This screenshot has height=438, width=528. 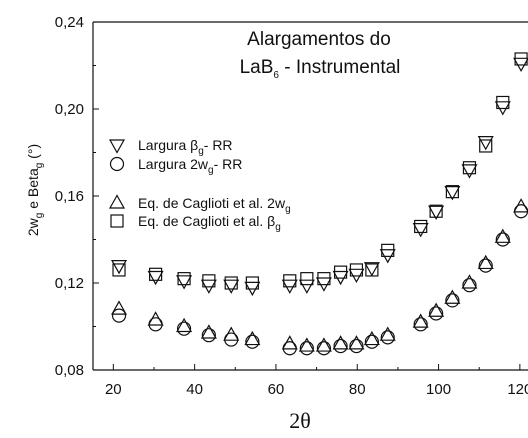 I want to click on y-tick-label: 0,20, so click(x=69, y=109).